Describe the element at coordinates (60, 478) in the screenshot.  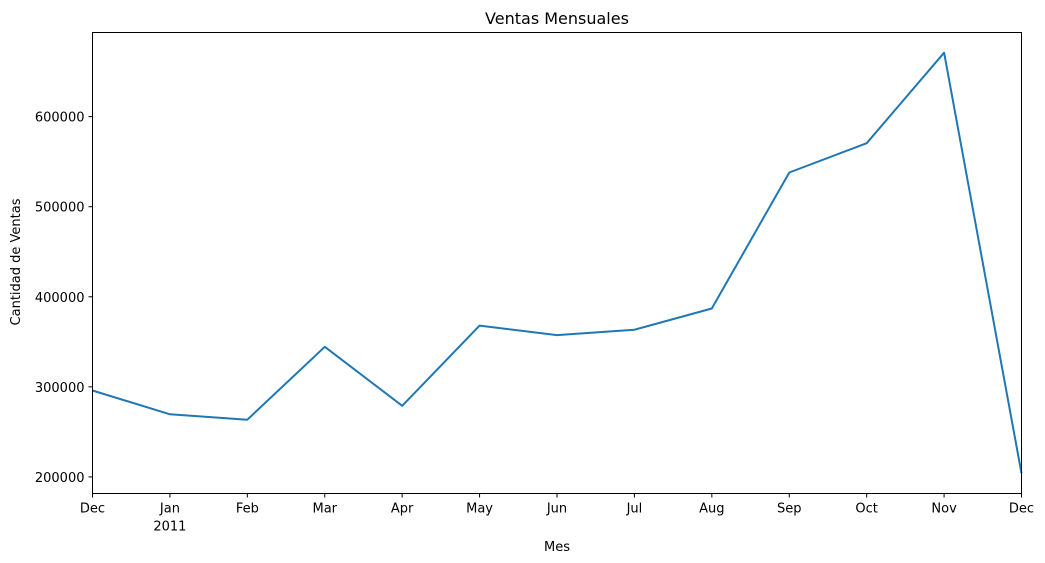
I see `y-tick-label: 200000` at that location.